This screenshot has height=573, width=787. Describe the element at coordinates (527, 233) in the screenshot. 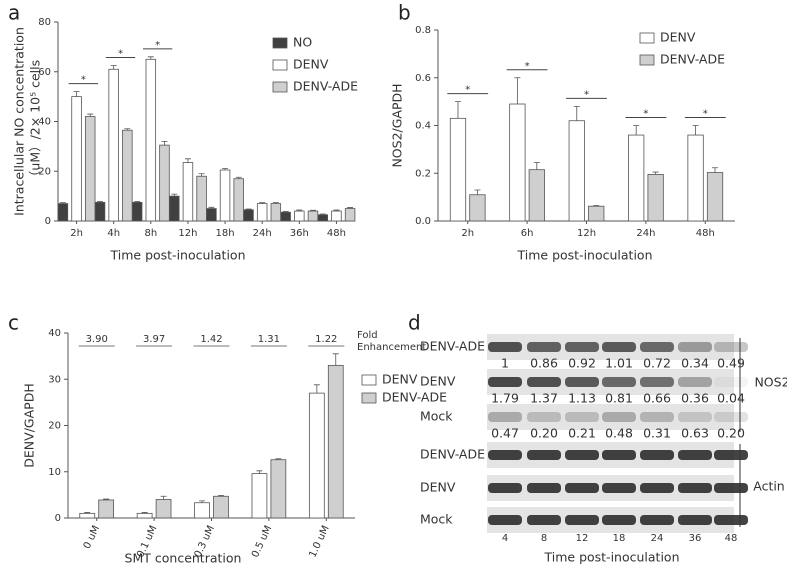

I see `x-tick-label: 6h` at that location.